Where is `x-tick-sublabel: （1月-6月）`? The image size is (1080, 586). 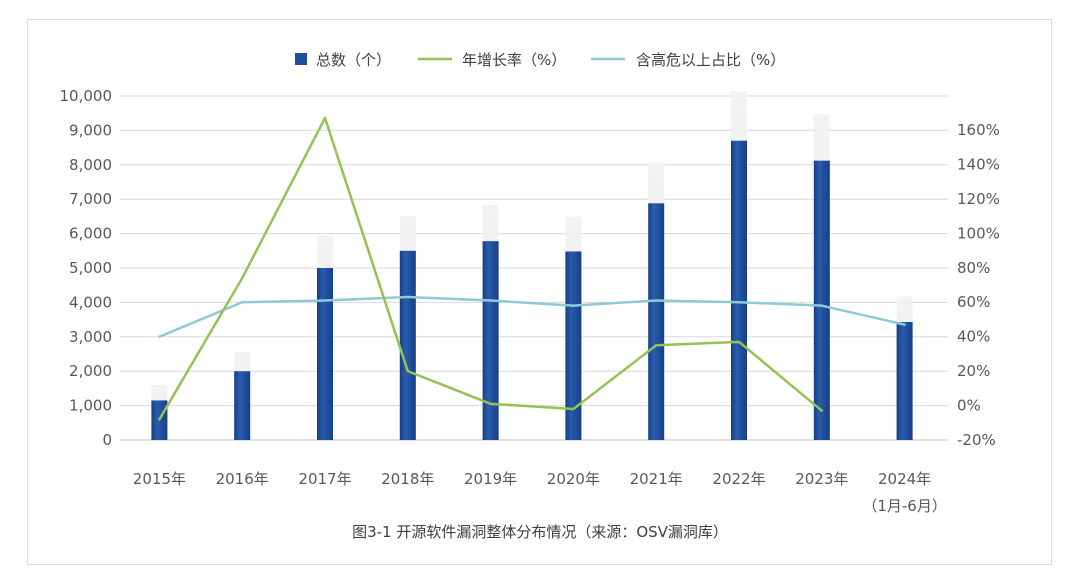
x-tick-sublabel: （1月-6月） is located at coordinates (904, 506).